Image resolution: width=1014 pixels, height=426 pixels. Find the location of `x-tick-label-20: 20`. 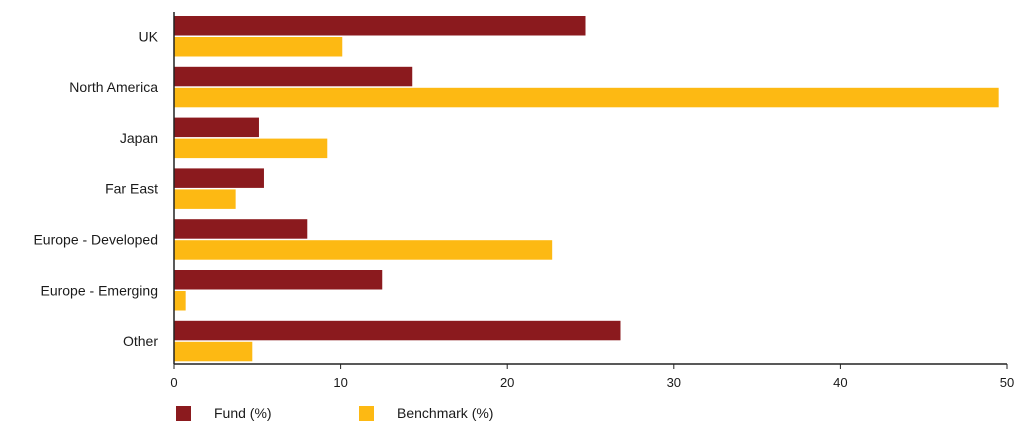

x-tick-label-20: 20 is located at coordinates (507, 382).